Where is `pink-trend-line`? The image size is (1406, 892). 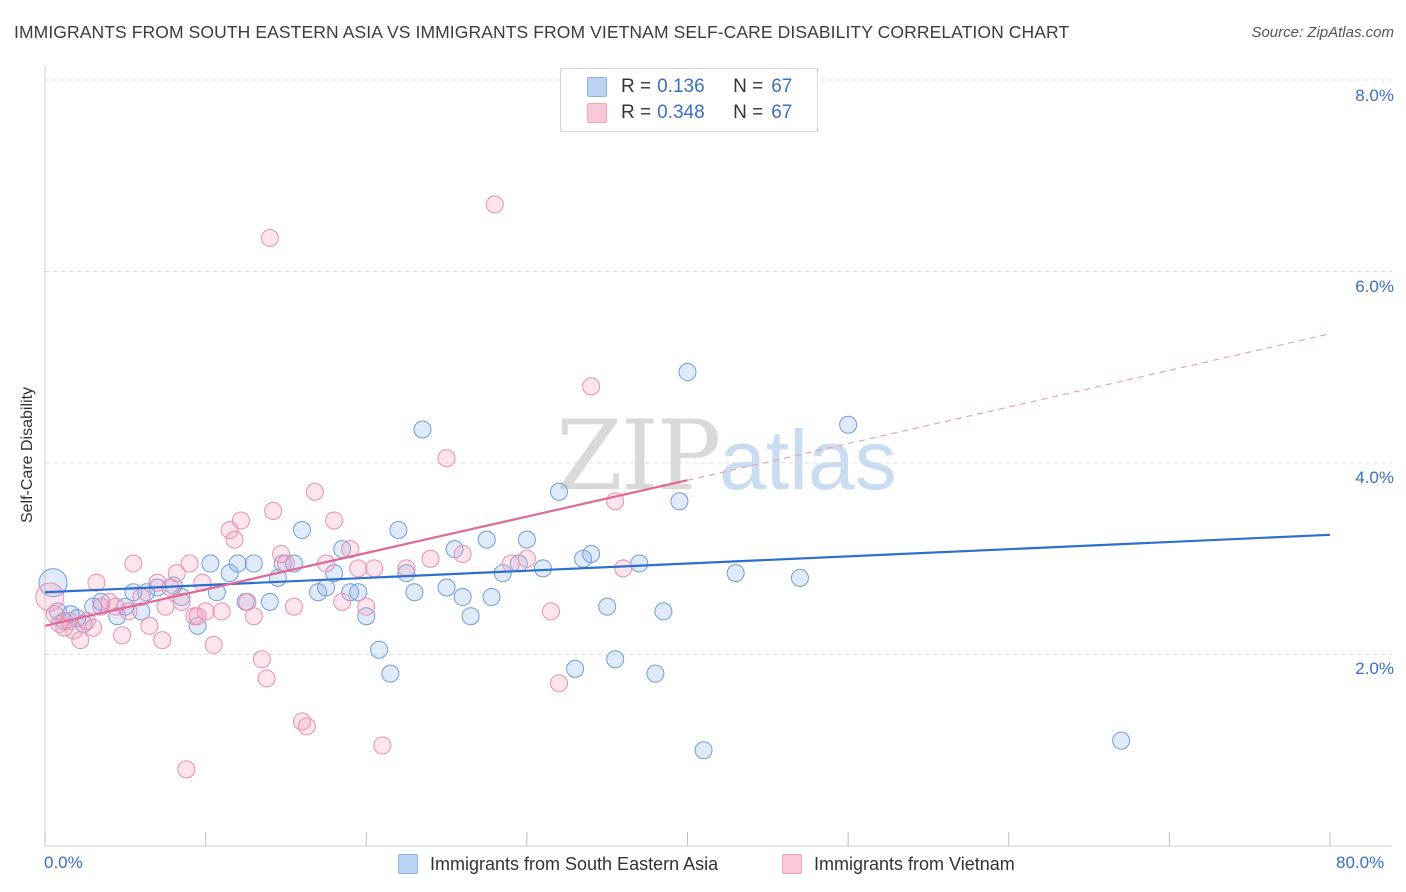 pink-trend-line is located at coordinates (366, 553).